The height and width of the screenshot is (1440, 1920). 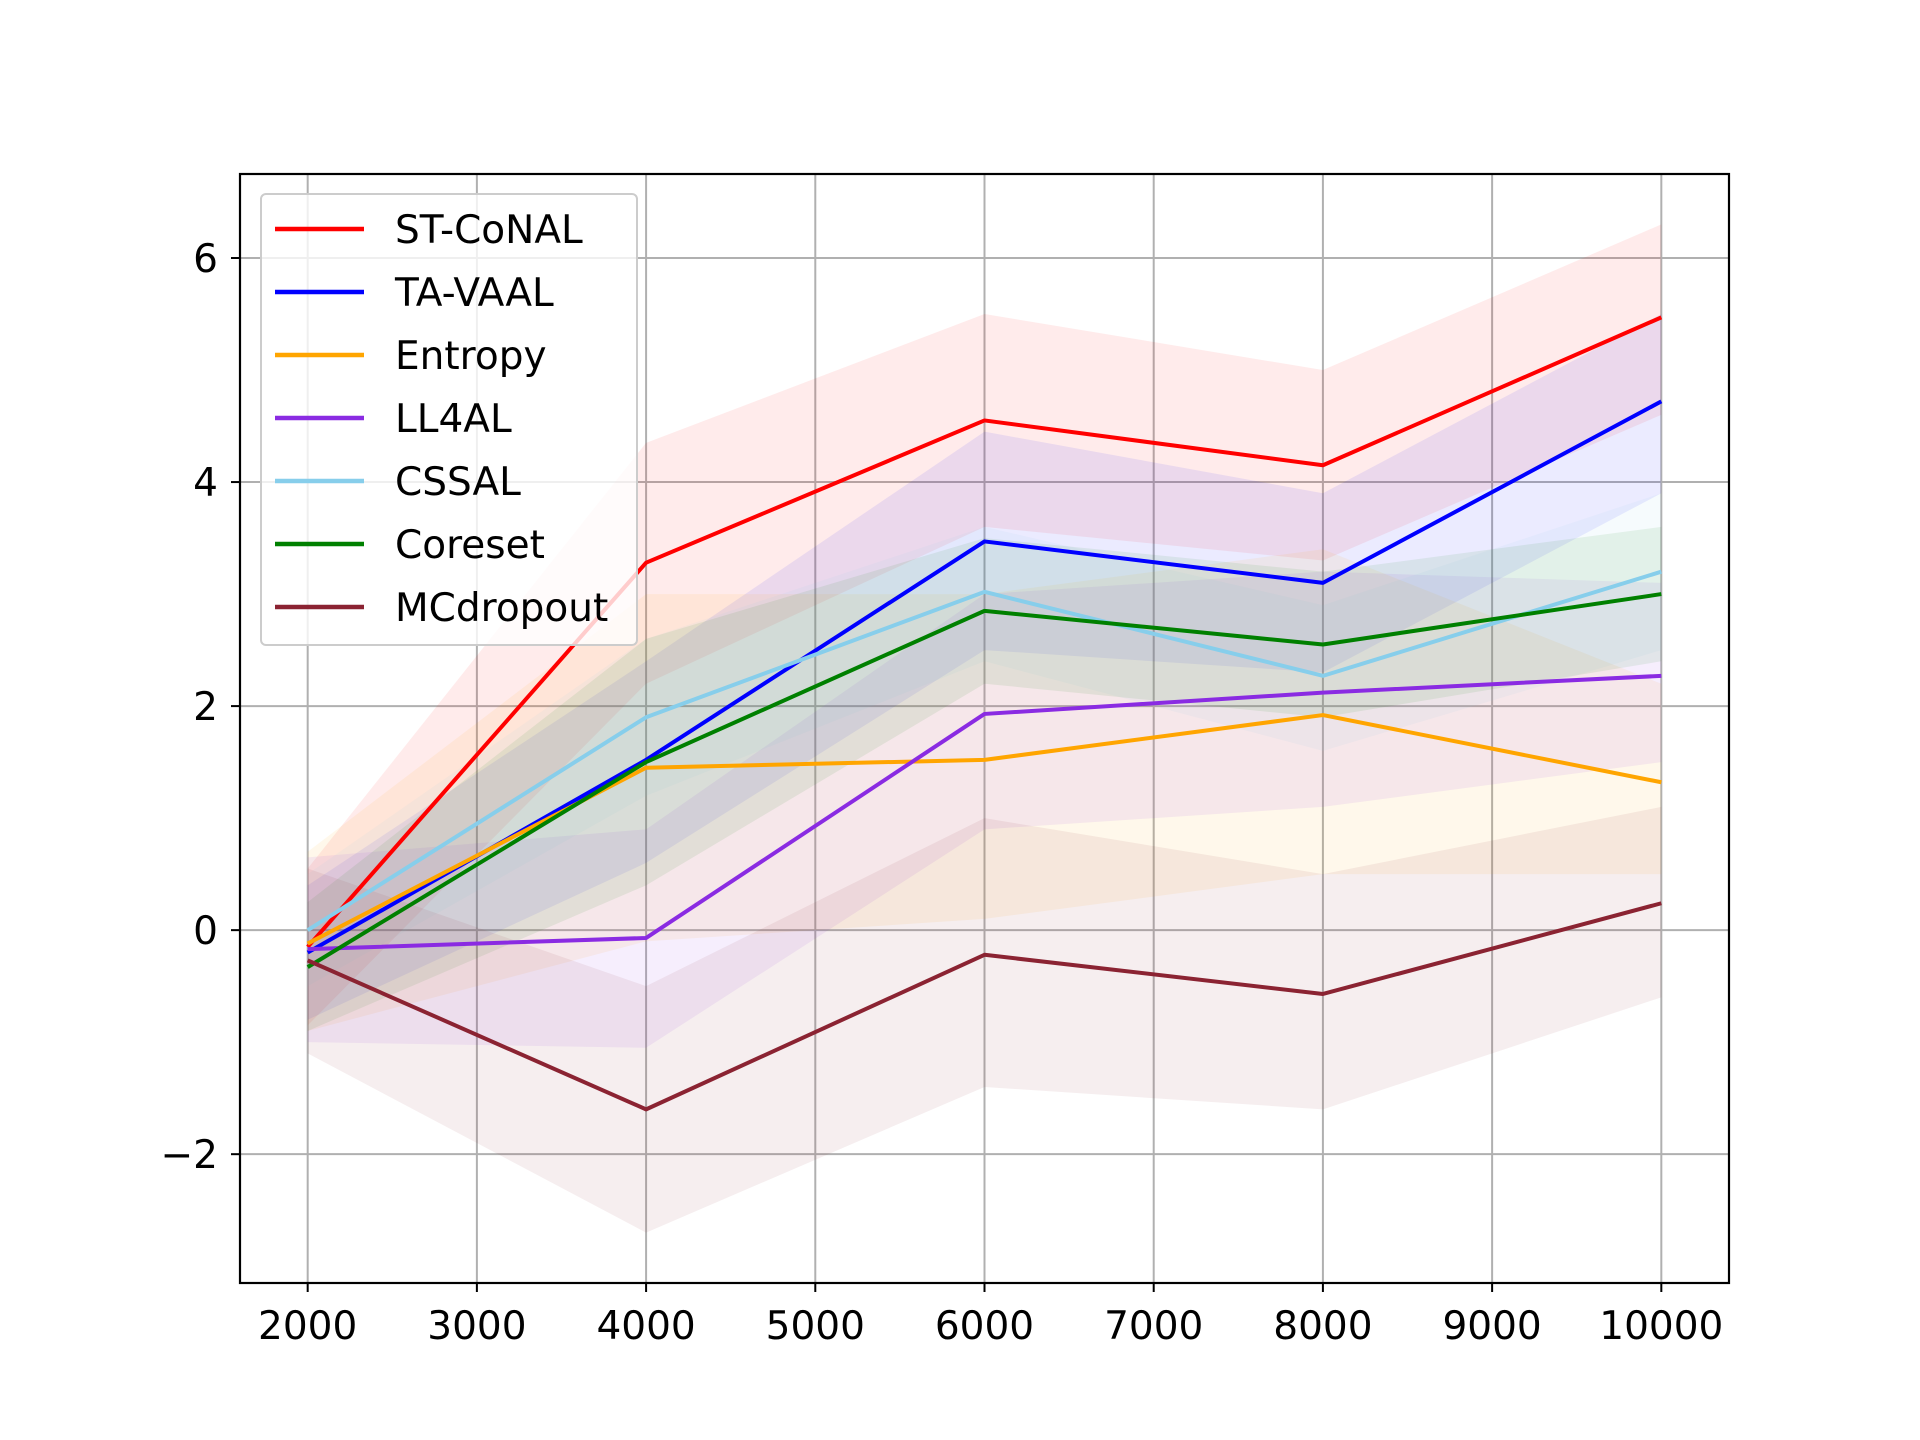 I want to click on legend-label: MCdropout, so click(x=501, y=608).